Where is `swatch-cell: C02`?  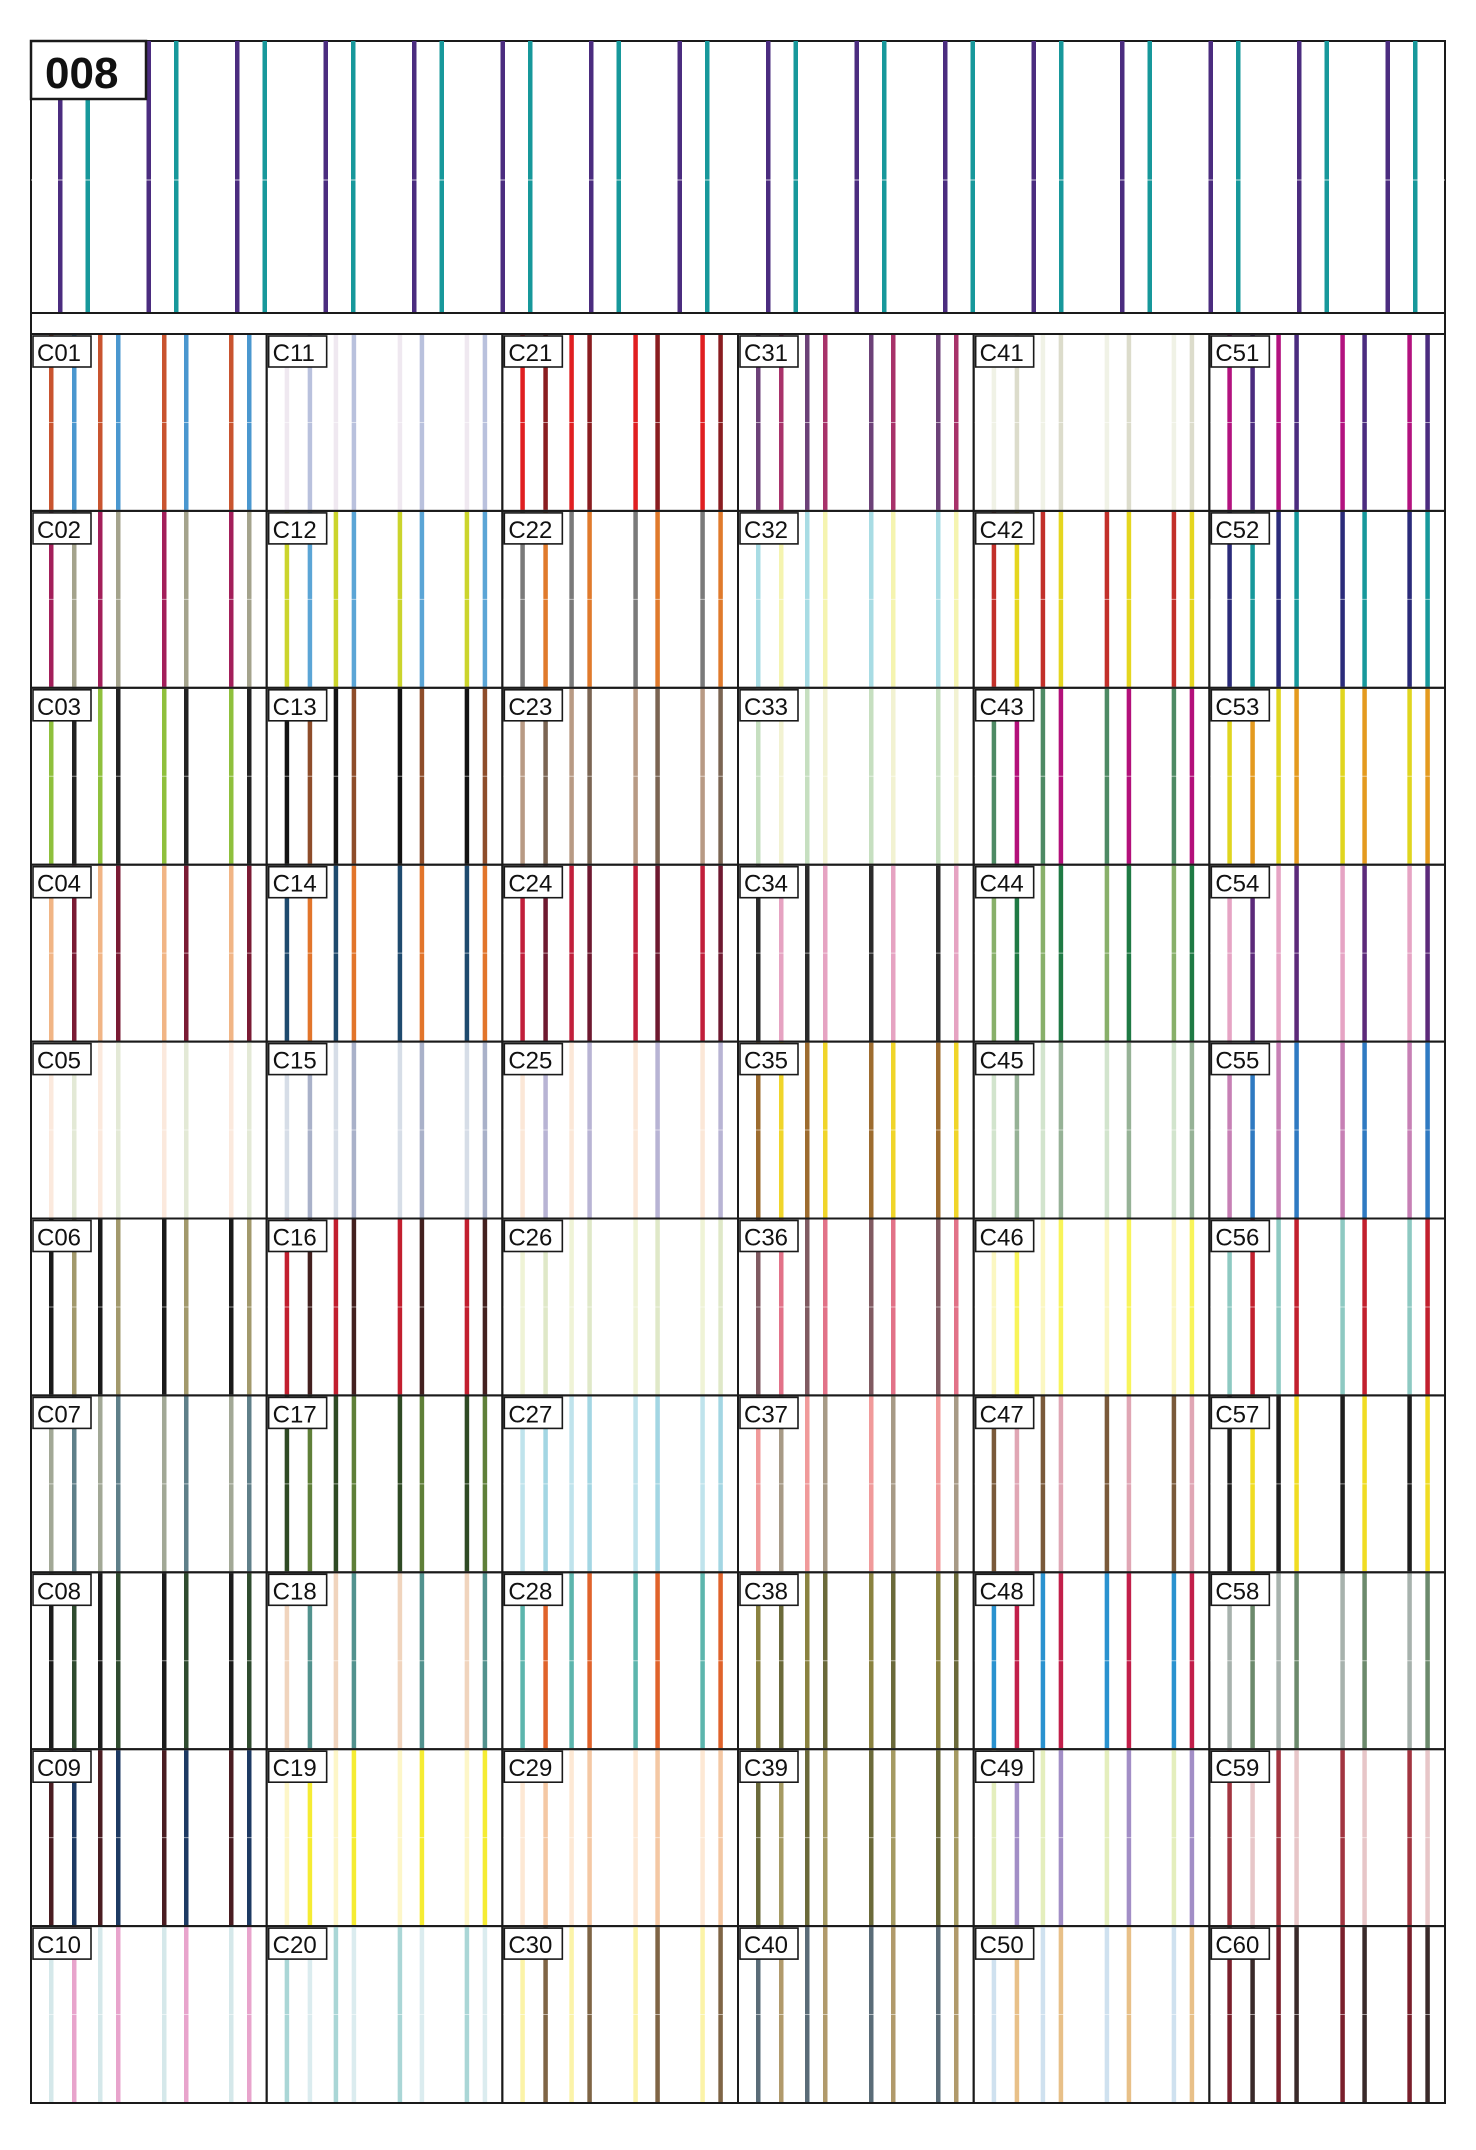
swatch-cell: C02 is located at coordinates (149, 599).